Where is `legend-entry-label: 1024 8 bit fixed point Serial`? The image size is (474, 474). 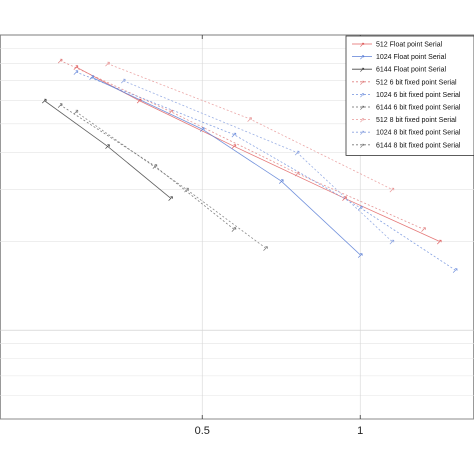
legend-entry-label: 1024 8 bit fixed point Serial is located at coordinates (418, 133).